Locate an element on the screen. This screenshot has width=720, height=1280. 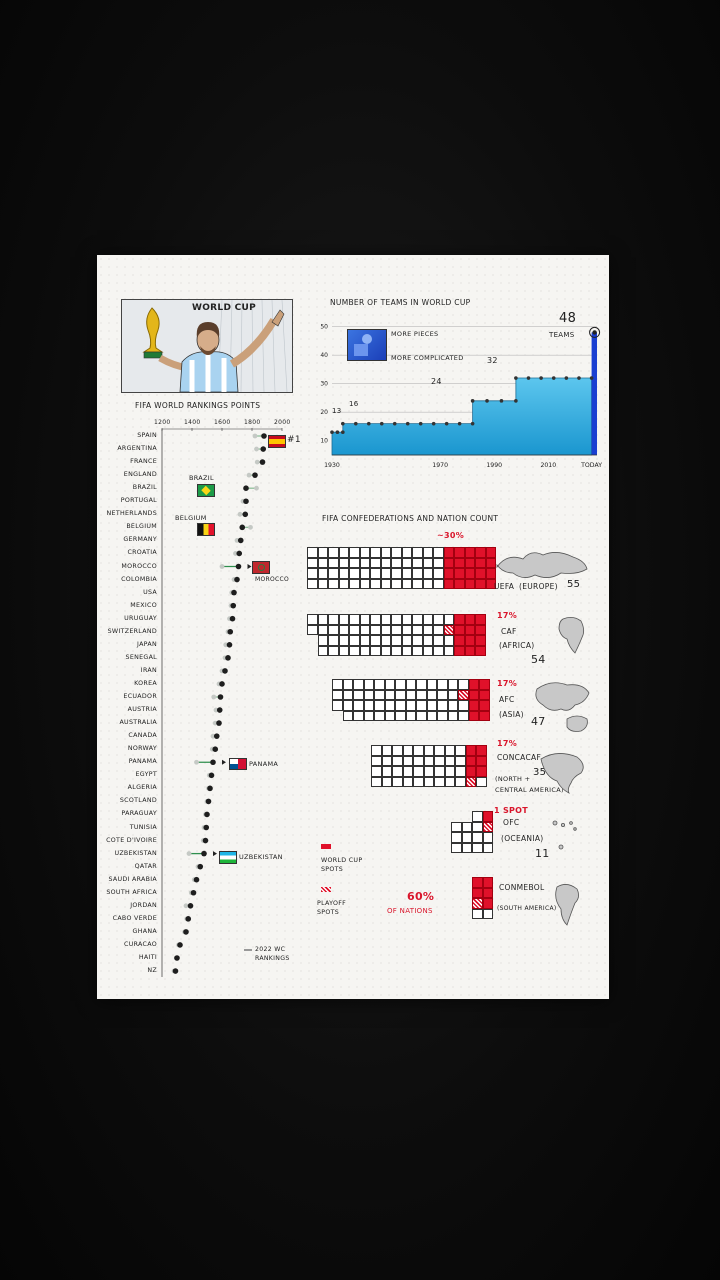
rankings-axis-tick: 1200 is located at coordinates (162, 422).